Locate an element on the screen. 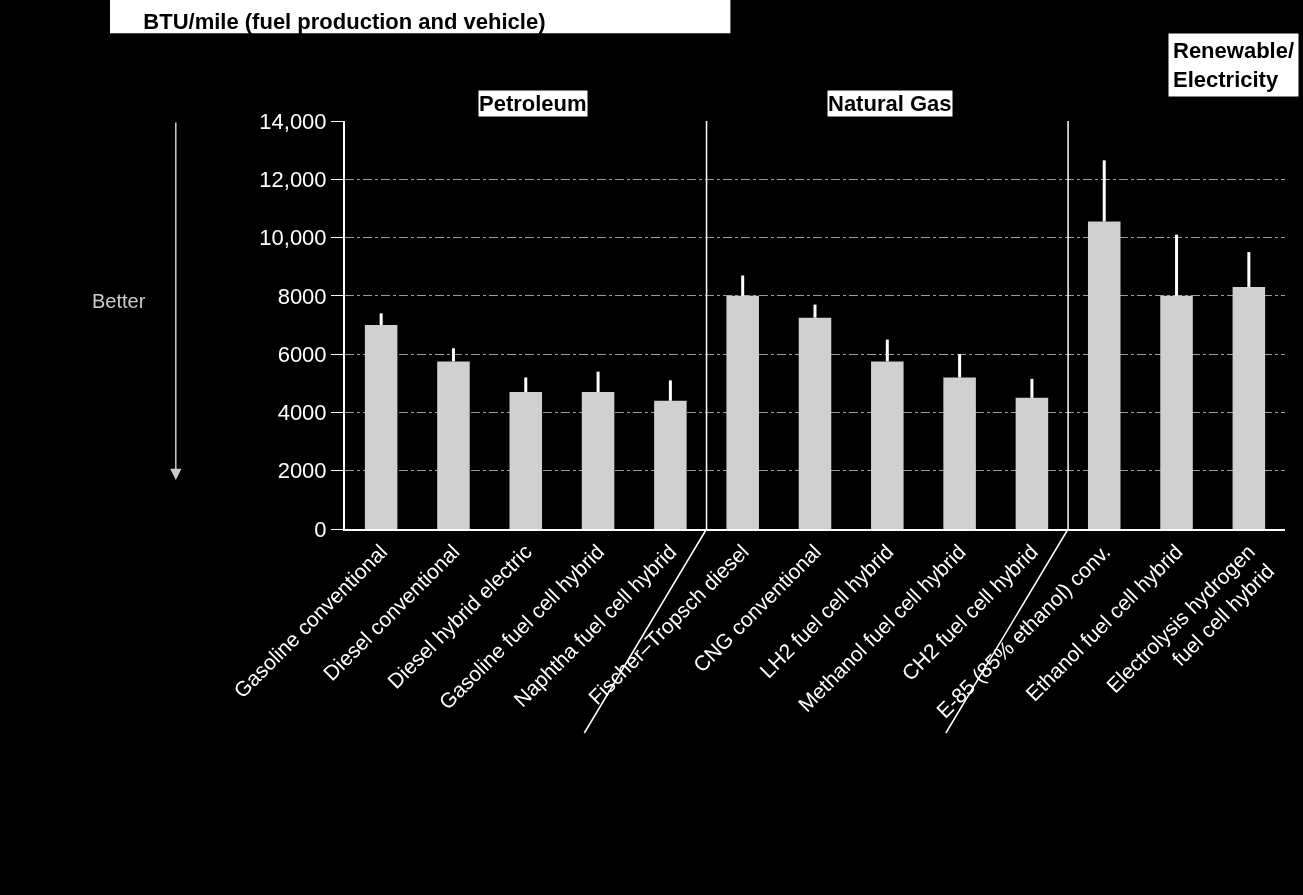 The width and height of the screenshot is (1303, 895). y-tick-label: 10,000 is located at coordinates (293, 238).